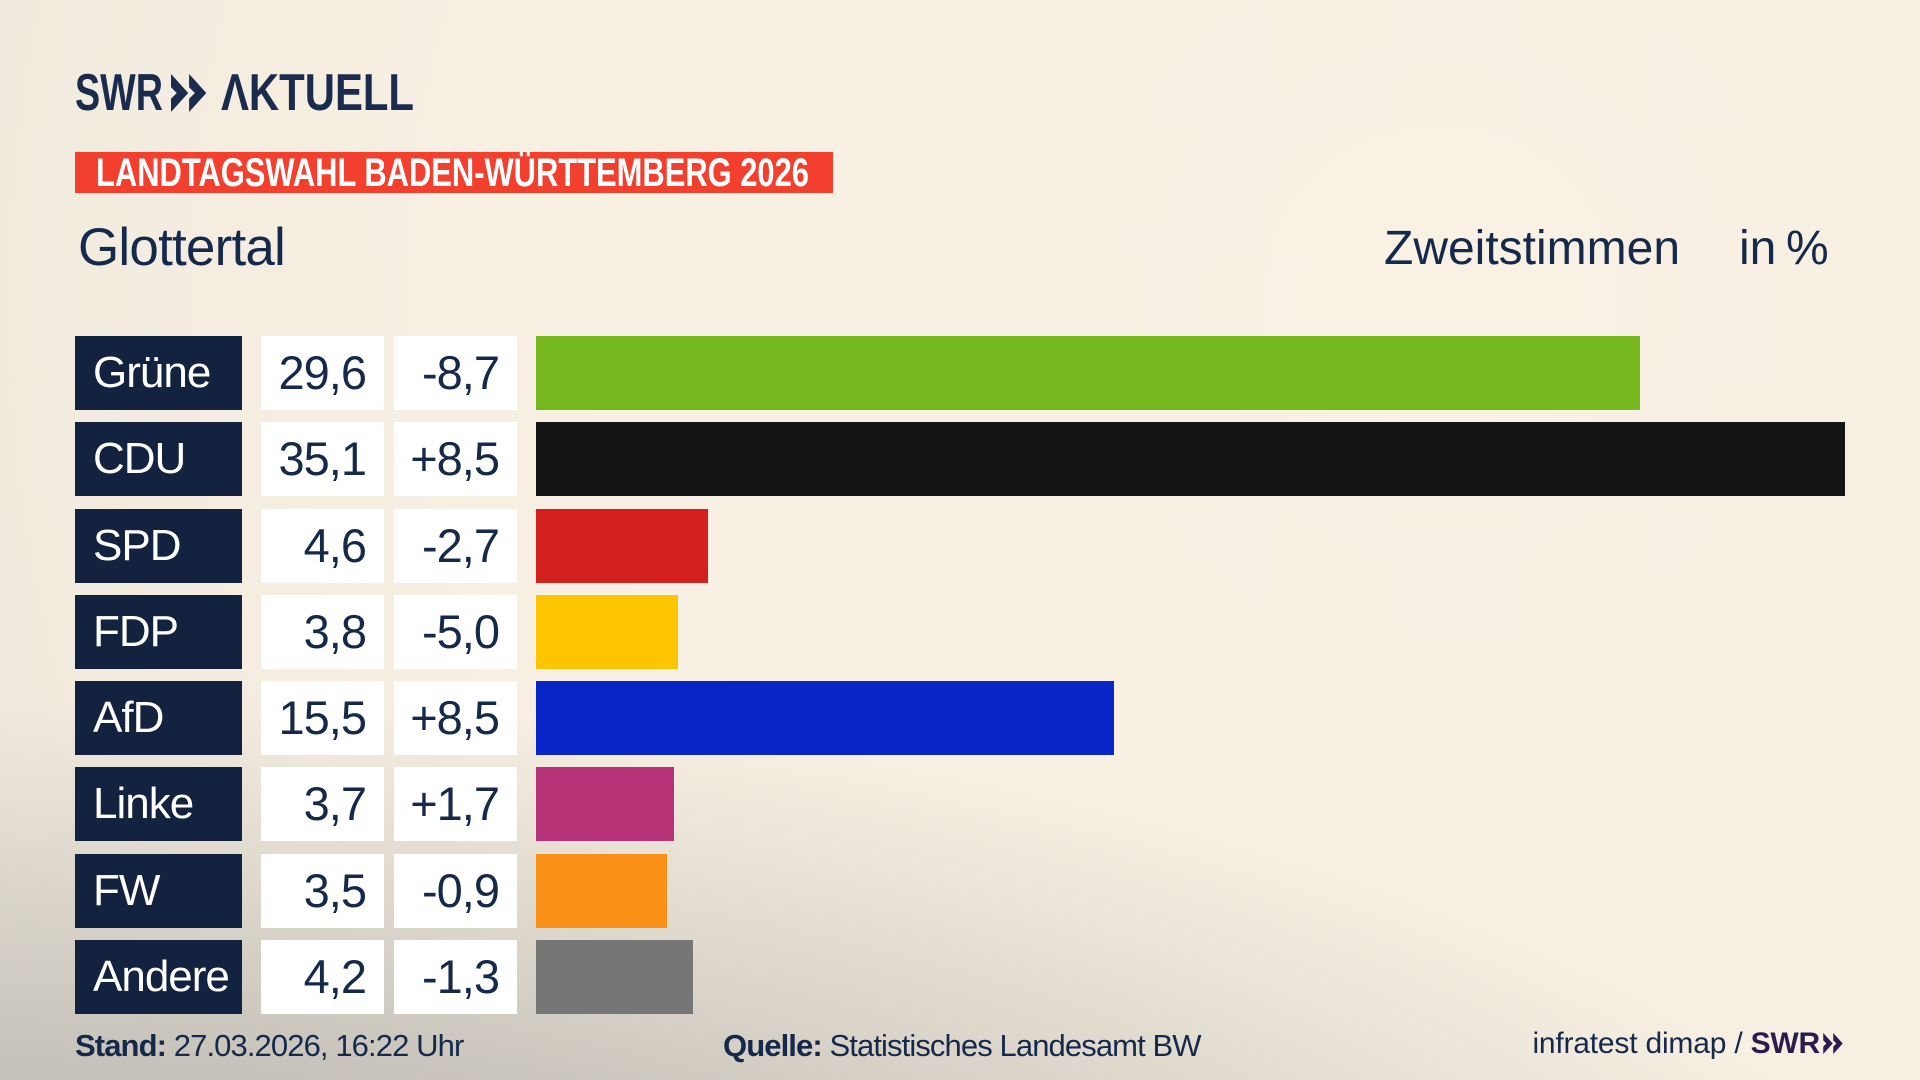 The image size is (1920, 1080). What do you see at coordinates (119, 93) in the screenshot?
I see `svg-text: SWR` at bounding box center [119, 93].